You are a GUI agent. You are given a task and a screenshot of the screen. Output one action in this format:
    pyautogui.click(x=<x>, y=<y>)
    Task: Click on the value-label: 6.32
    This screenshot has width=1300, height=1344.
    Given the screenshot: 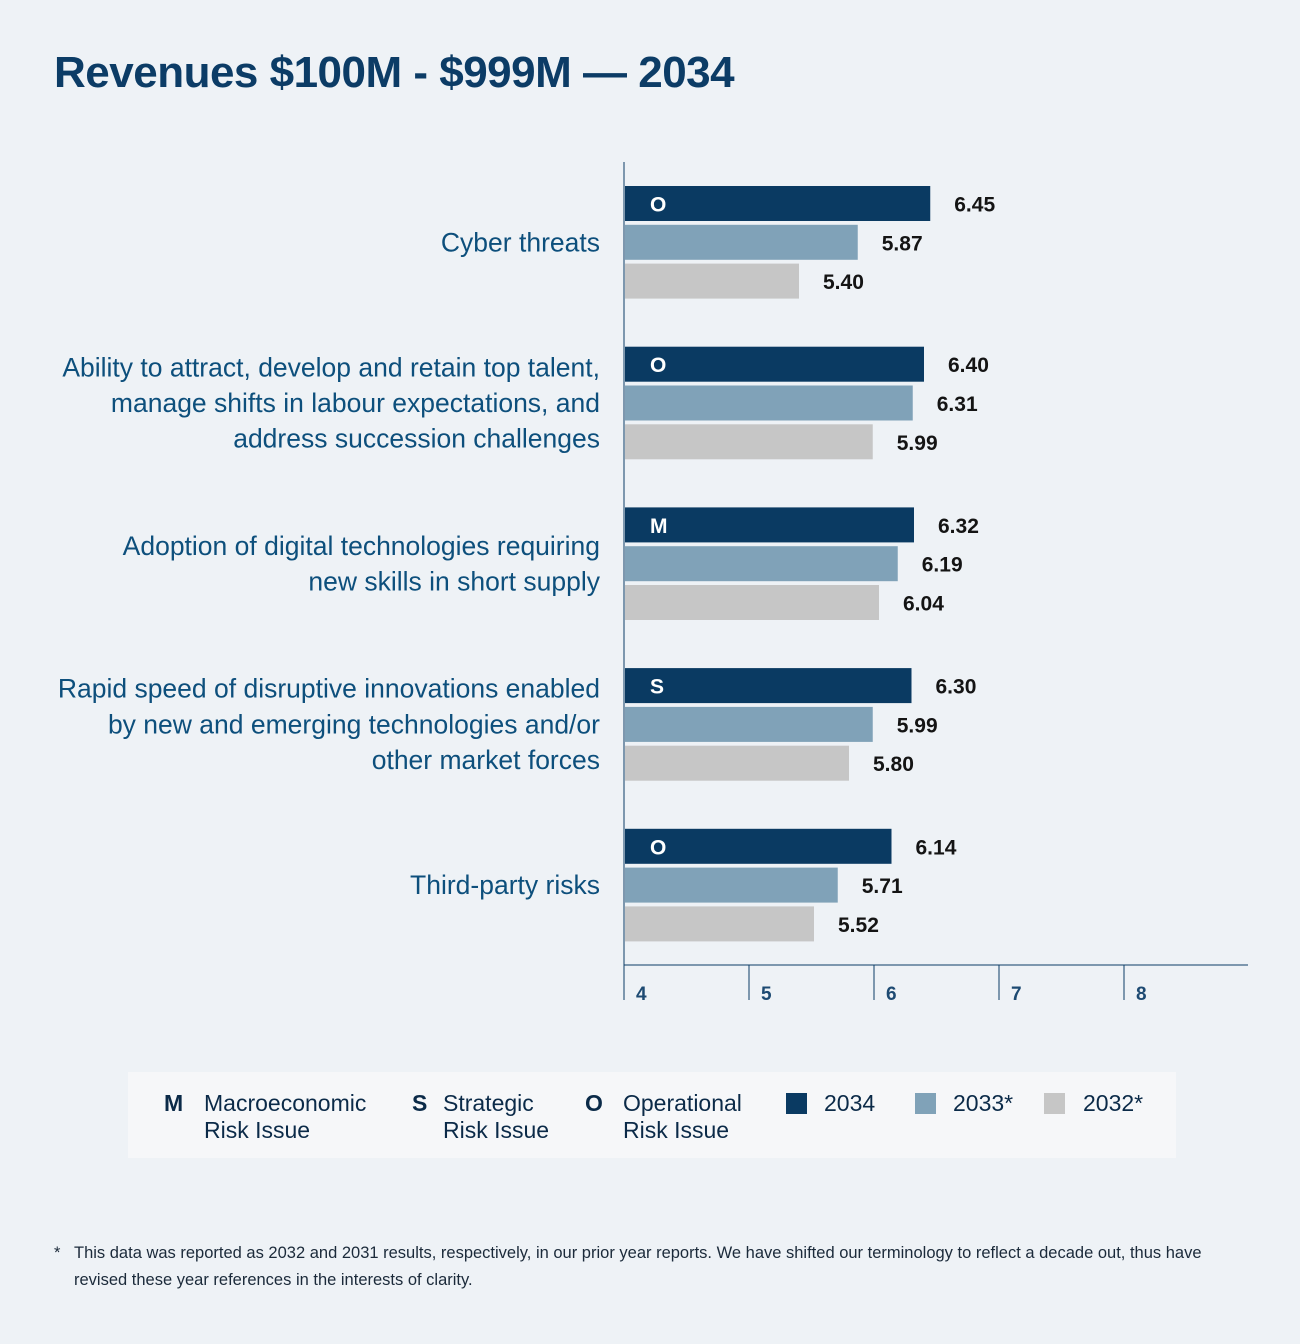 What is the action you would take?
    pyautogui.click(x=958, y=526)
    